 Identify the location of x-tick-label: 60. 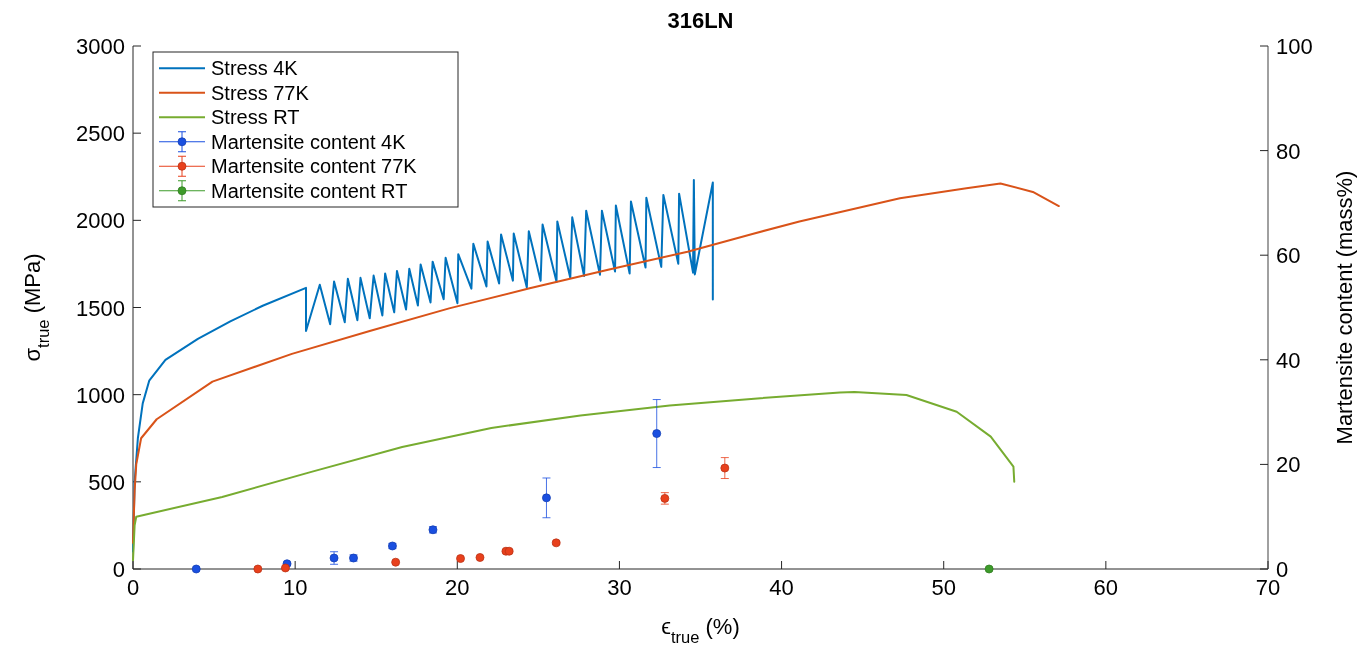
(1106, 587).